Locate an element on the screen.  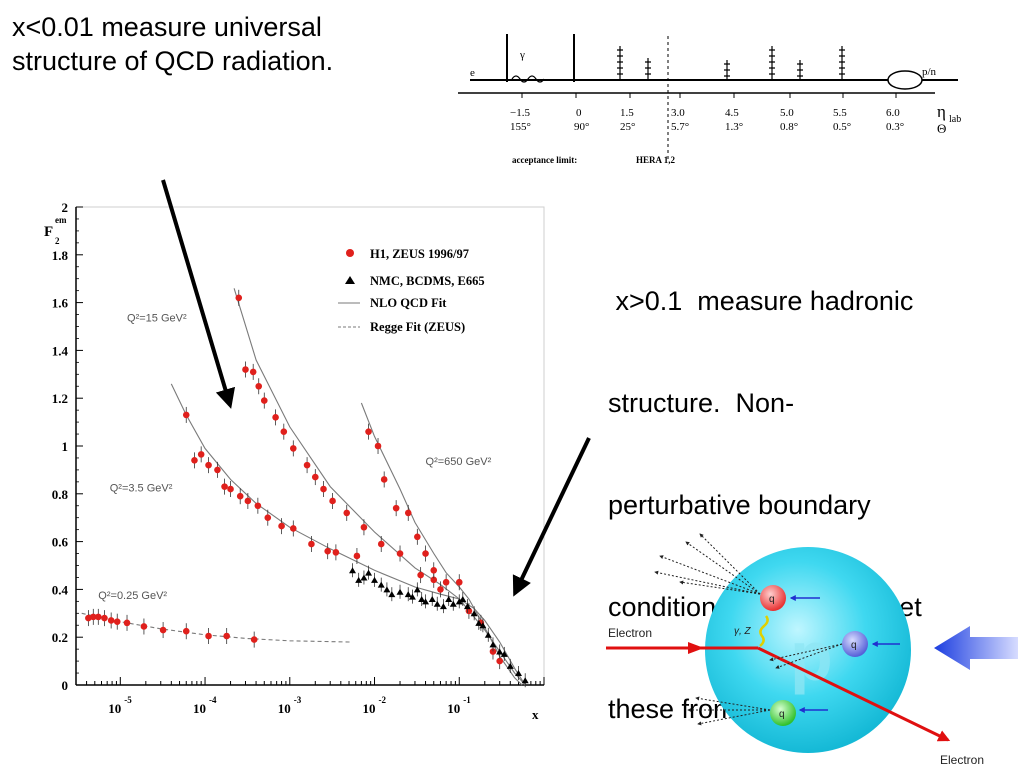
y-tick-label: 0.2 is located at coordinates (60, 637).